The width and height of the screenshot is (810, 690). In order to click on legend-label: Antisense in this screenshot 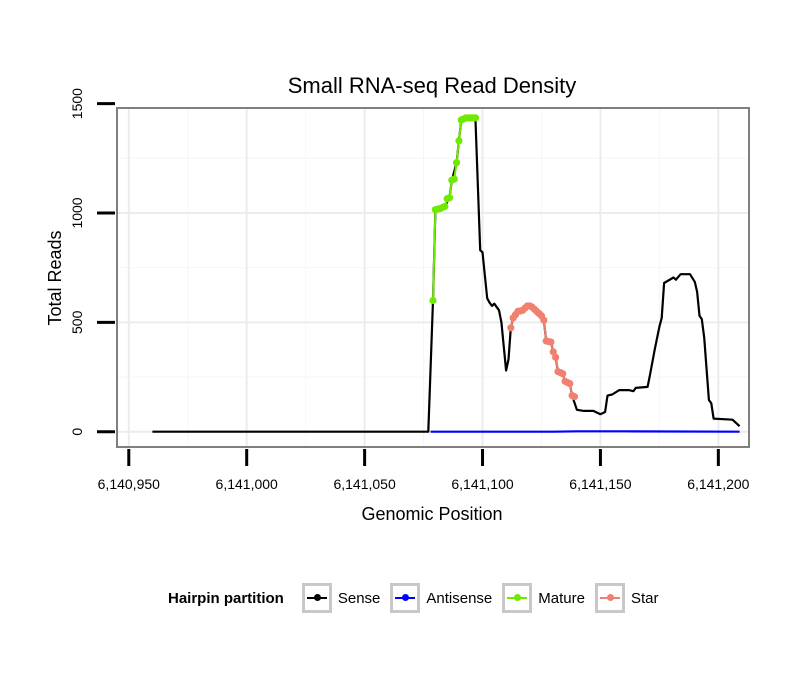, I will do `click(459, 598)`.